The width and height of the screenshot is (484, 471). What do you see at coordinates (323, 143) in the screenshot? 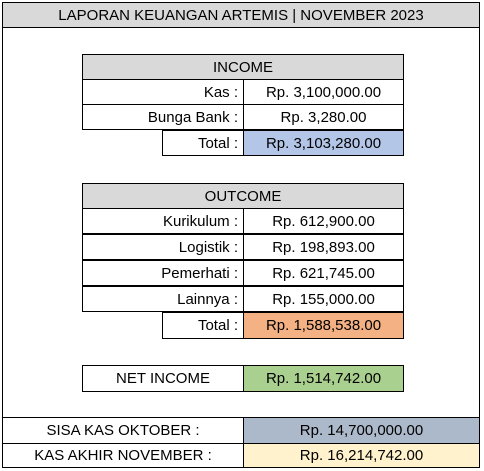
I see `income-total-value: Rp. 3,103,280.00` at bounding box center [323, 143].